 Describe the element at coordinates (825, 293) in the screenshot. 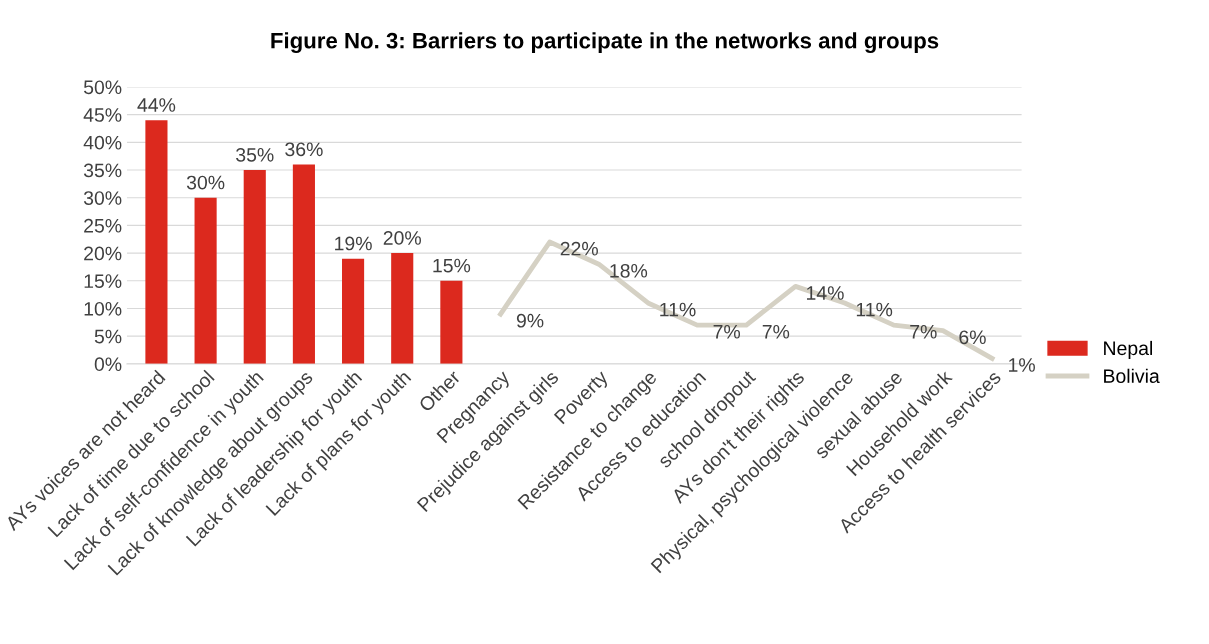

I see `data-label: 14%` at that location.